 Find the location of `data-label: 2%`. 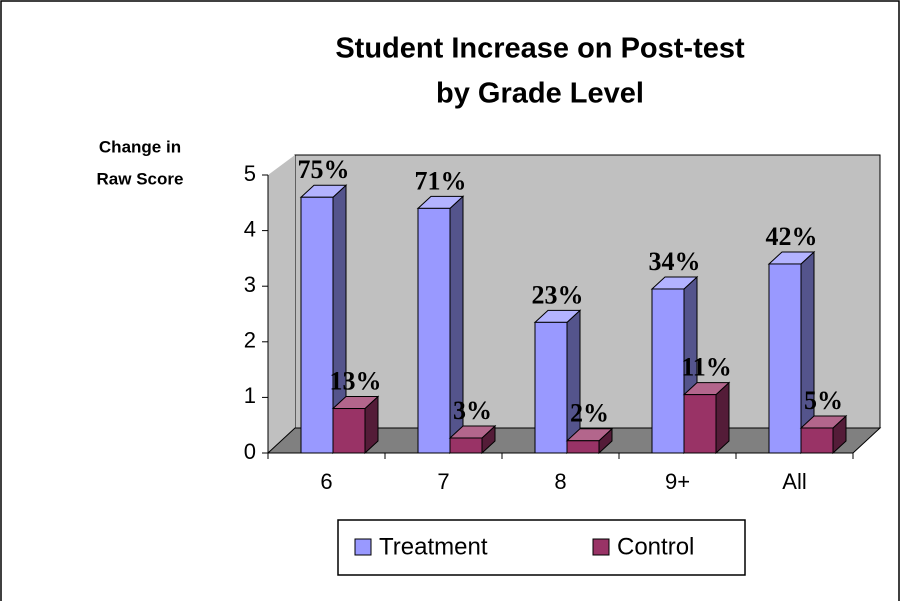

data-label: 2% is located at coordinates (589, 413).